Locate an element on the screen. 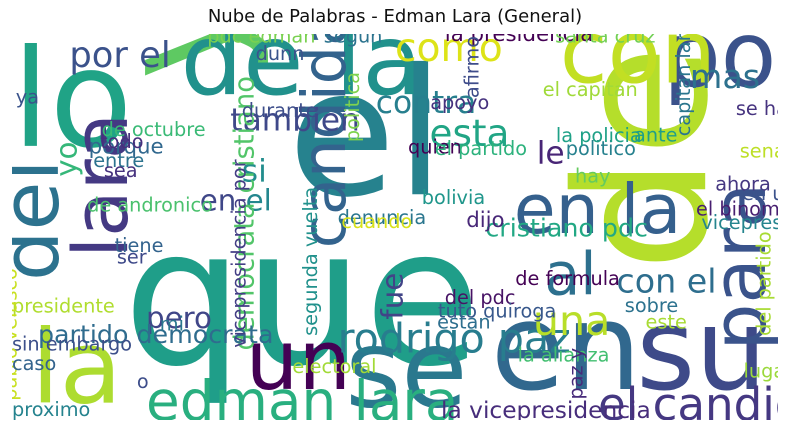 The height and width of the screenshot is (428, 790). word-de: de is located at coordinates (642, 158).